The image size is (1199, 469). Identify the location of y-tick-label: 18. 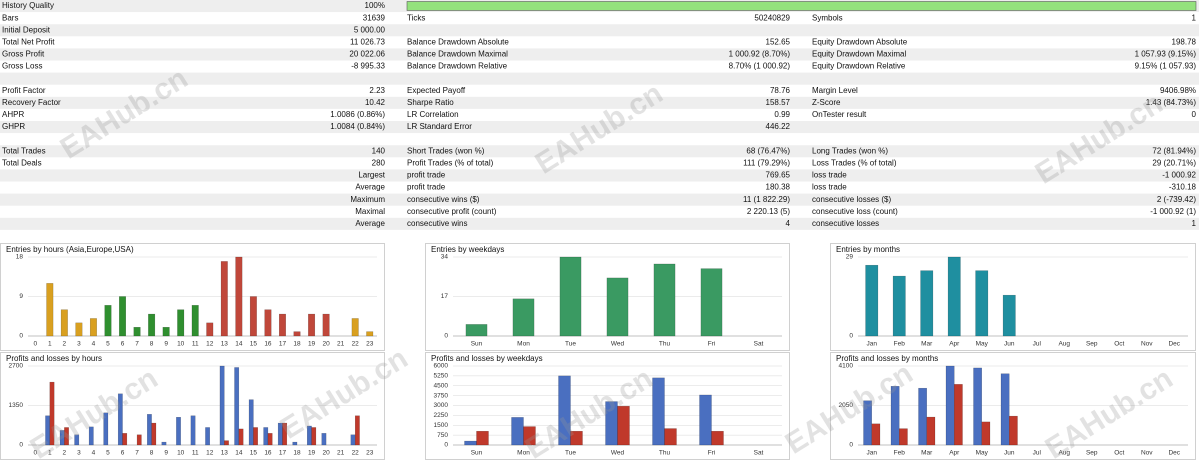
(20, 257).